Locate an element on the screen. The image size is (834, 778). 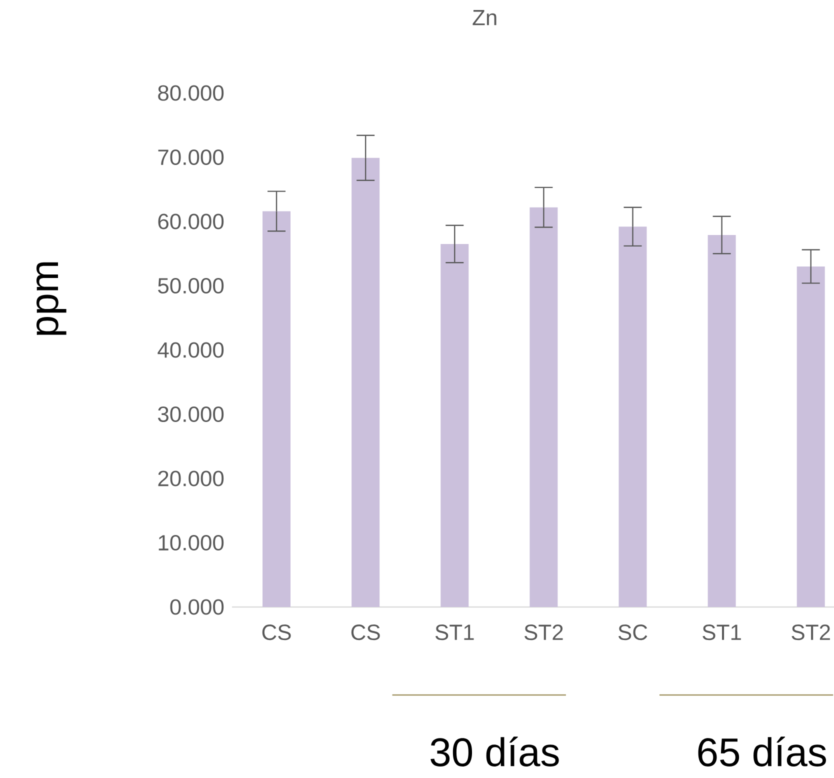
text: 65 días is located at coordinates (762, 751).